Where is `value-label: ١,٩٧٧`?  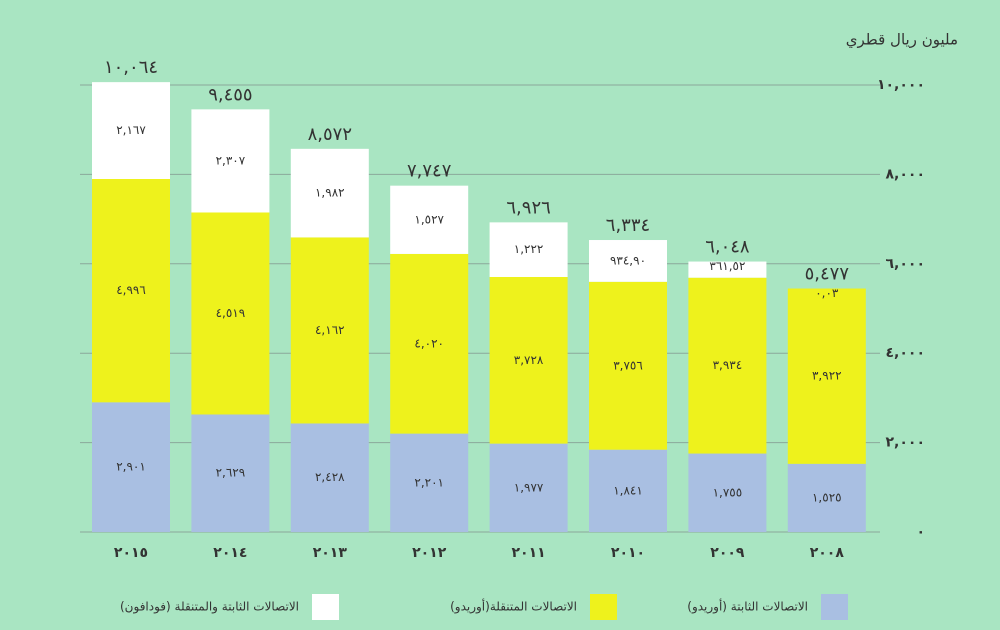
value-label: ١,٩٧٧ is located at coordinates (529, 487).